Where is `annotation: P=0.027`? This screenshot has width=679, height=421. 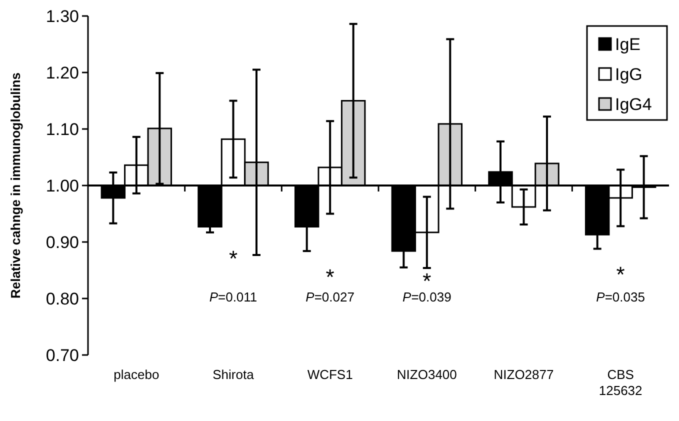 annotation: P=0.027 is located at coordinates (330, 297).